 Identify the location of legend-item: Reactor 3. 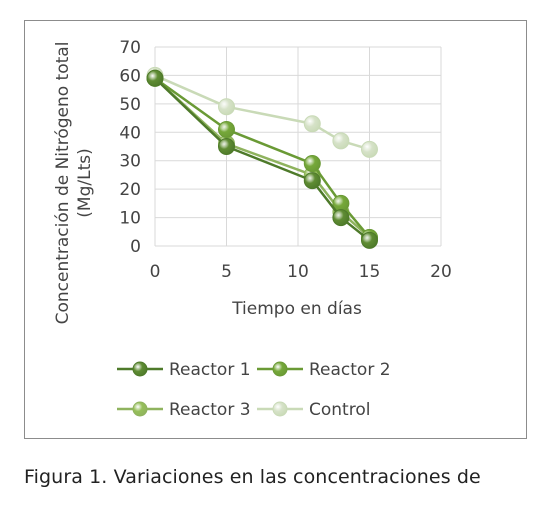
(184, 410).